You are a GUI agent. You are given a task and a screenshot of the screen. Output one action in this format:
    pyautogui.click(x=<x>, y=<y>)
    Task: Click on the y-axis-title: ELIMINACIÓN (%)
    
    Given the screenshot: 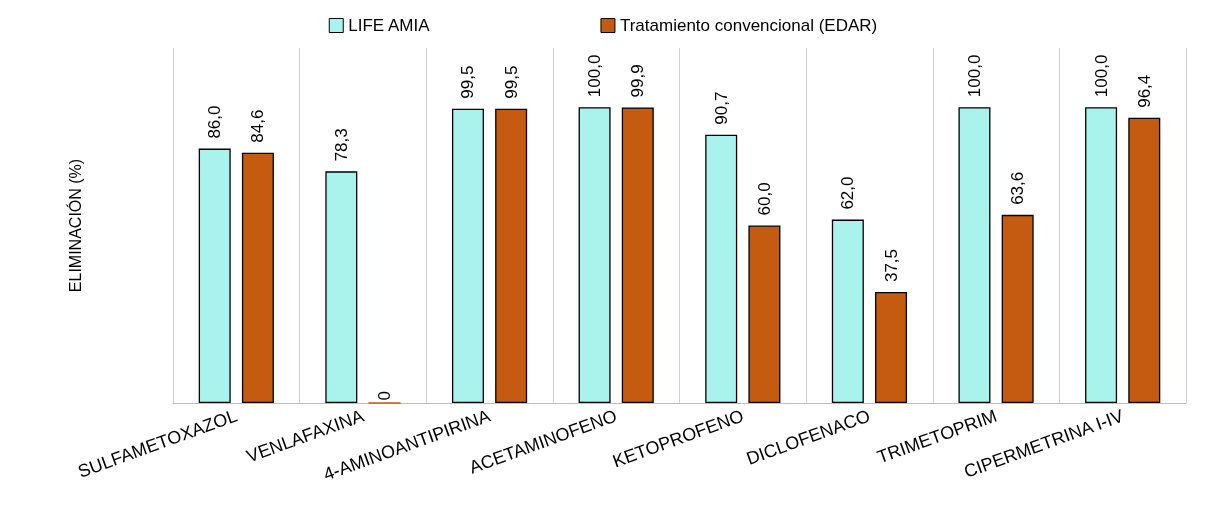 What is the action you would take?
    pyautogui.click(x=74, y=225)
    